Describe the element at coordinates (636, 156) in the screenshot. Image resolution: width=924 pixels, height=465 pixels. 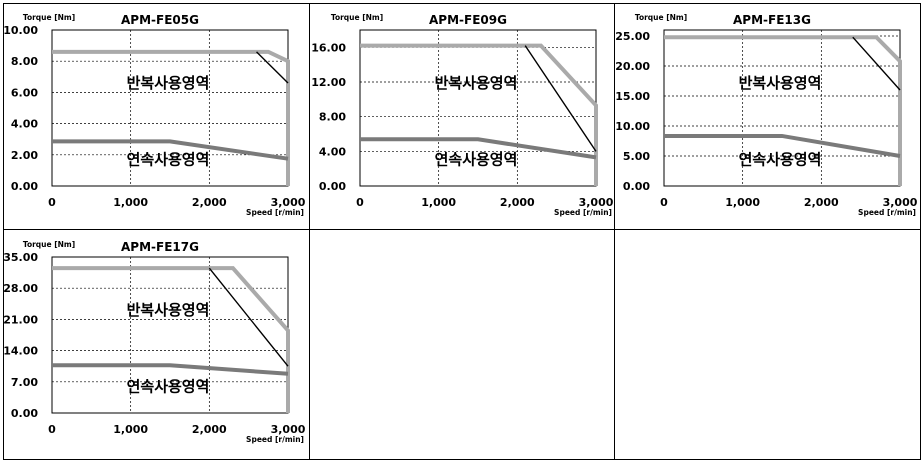
I see `y-tick-label: 5.00` at that location.